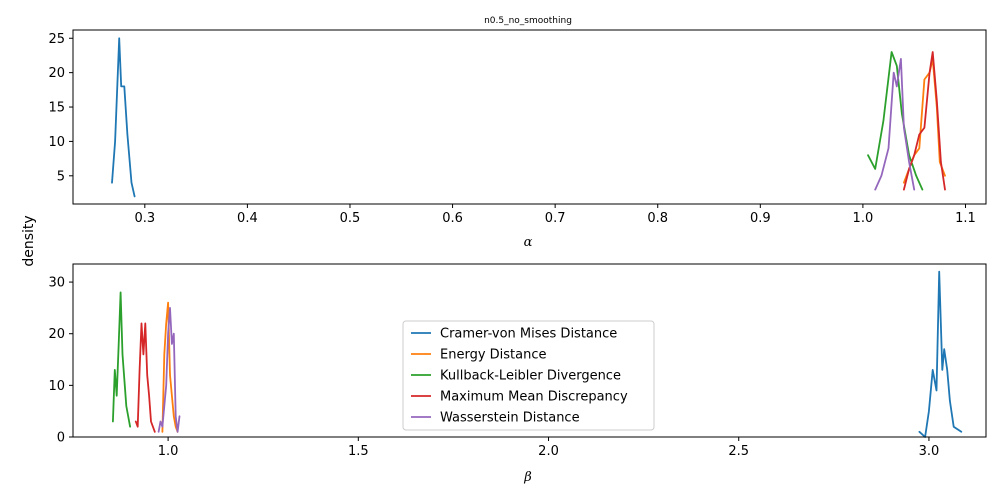 The width and height of the screenshot is (1000, 500). I want to click on series-line-beta-wasserstein-distance, so click(169, 370).